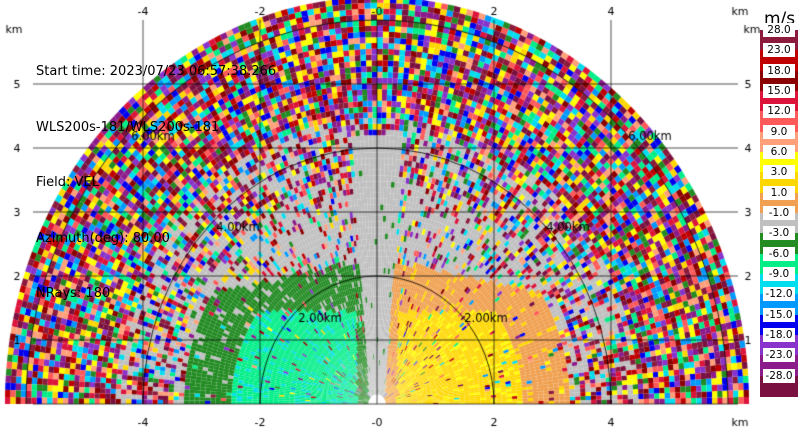 The height and width of the screenshot is (435, 800). Describe the element at coordinates (103, 238) in the screenshot. I see `azimuth-text: Azimuth(deg): 80.00` at that location.